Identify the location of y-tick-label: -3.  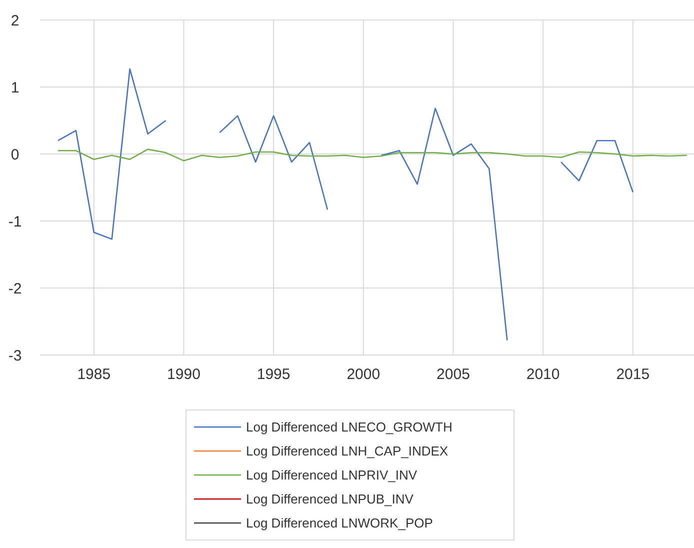
(15, 355).